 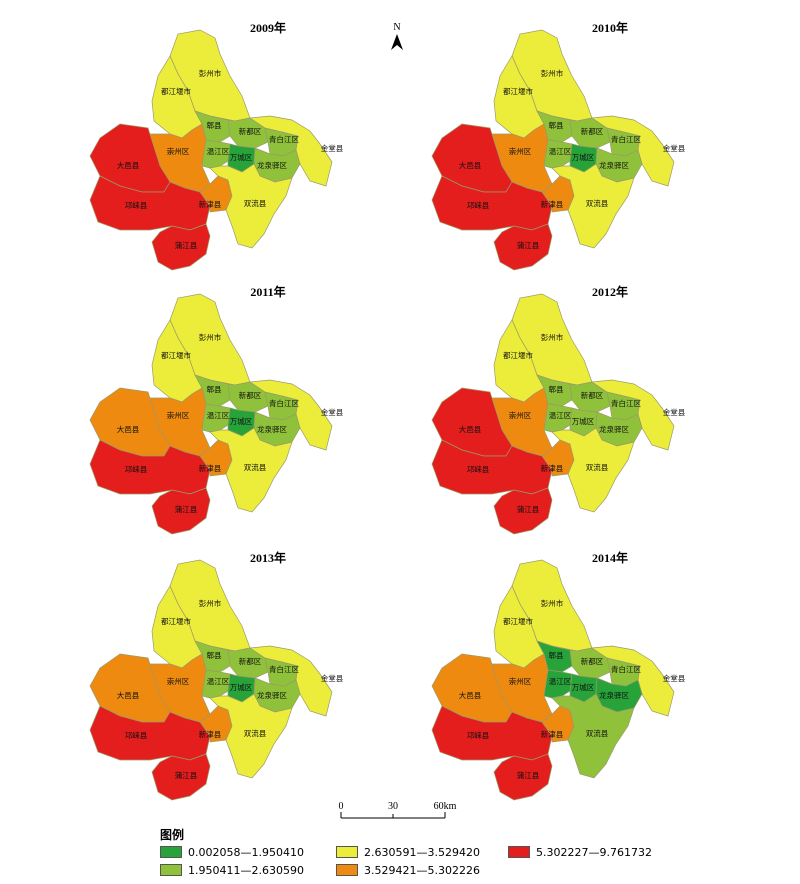 What do you see at coordinates (610, 557) in the screenshot?
I see `map-title: 2014年` at bounding box center [610, 557].